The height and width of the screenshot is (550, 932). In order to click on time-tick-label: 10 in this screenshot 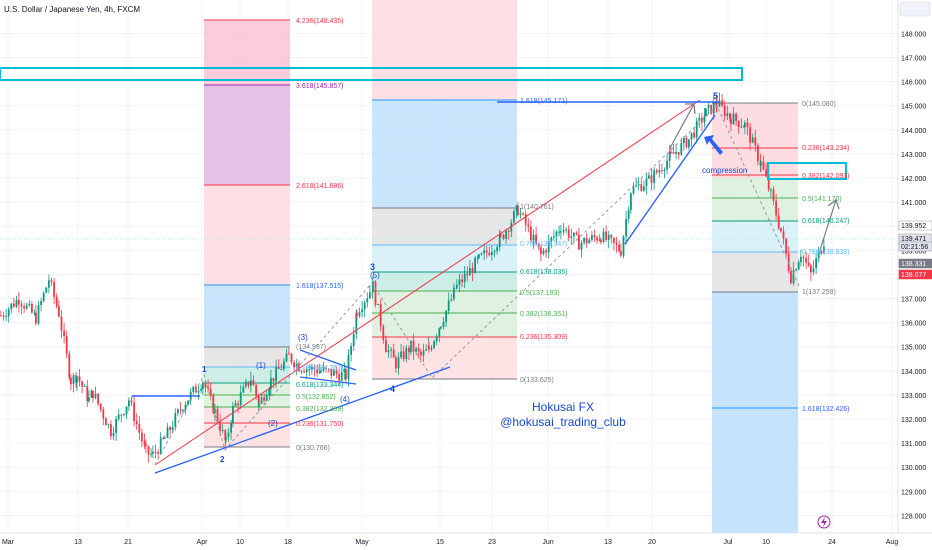, I will do `click(240, 542)`.